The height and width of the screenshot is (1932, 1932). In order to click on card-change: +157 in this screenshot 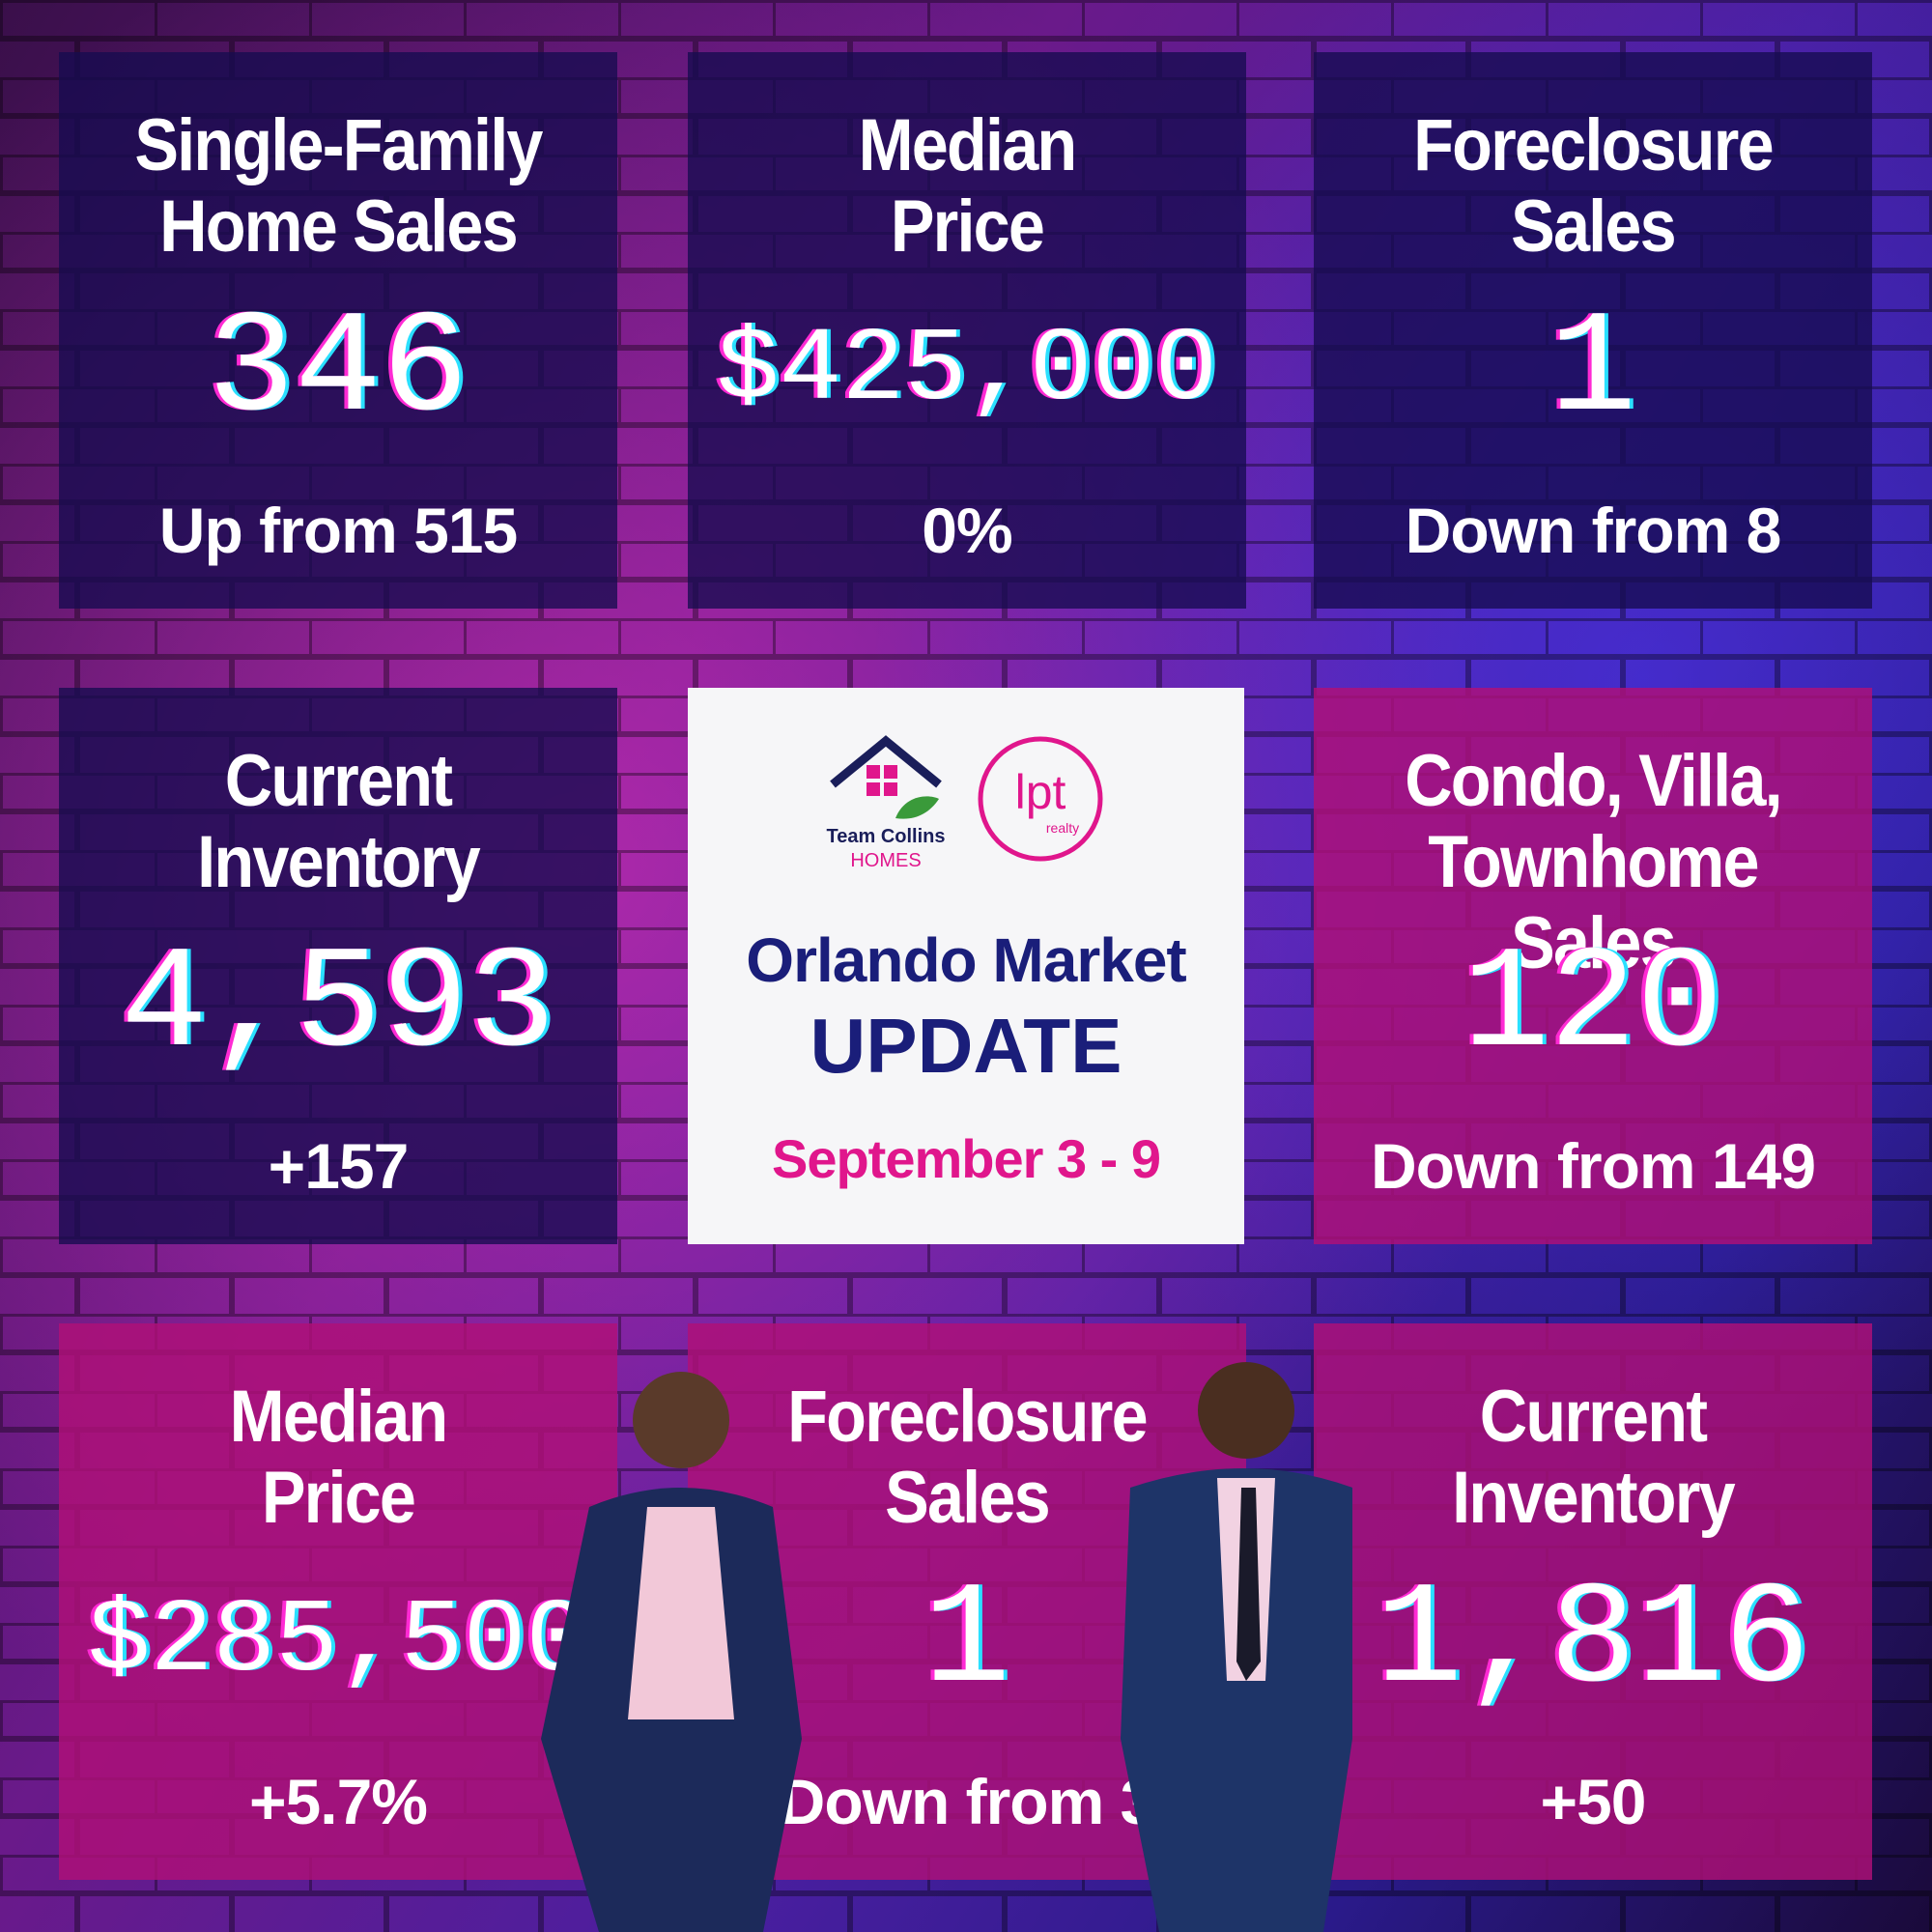, I will do `click(339, 1166)`.